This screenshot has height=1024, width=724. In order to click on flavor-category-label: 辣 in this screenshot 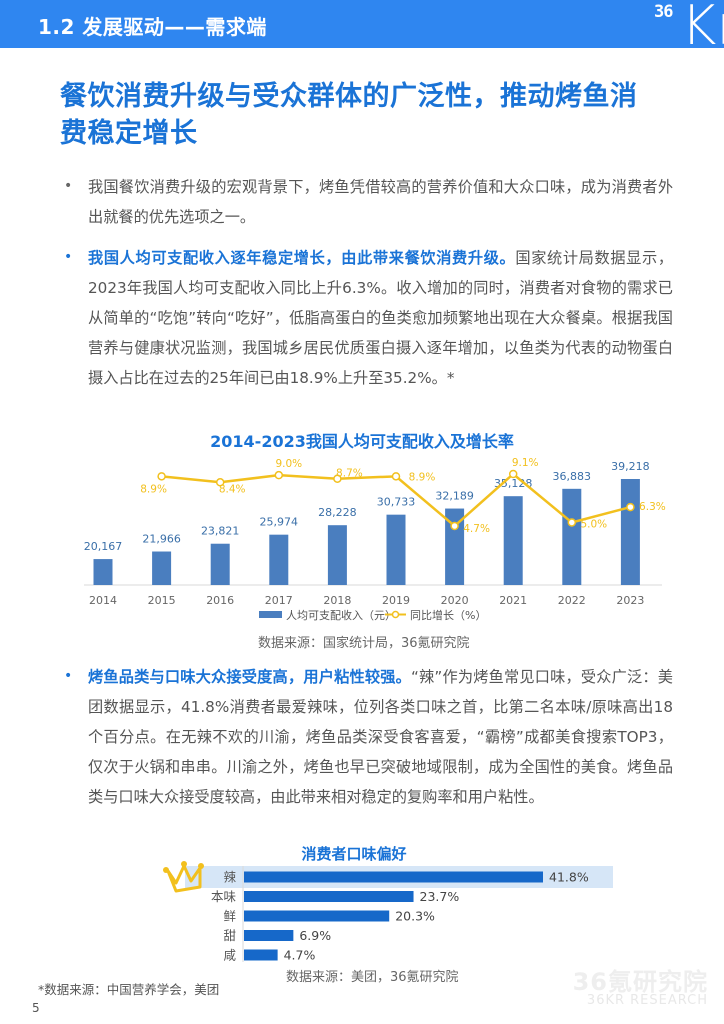, I will do `click(229, 877)`.